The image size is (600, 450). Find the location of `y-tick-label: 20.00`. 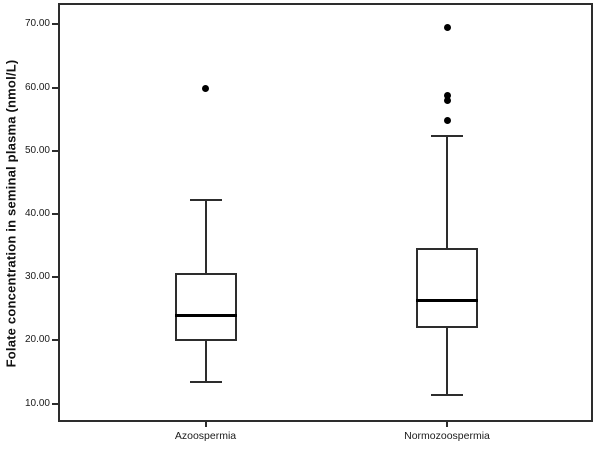

y-tick-label: 20.00 is located at coordinates (37, 340).